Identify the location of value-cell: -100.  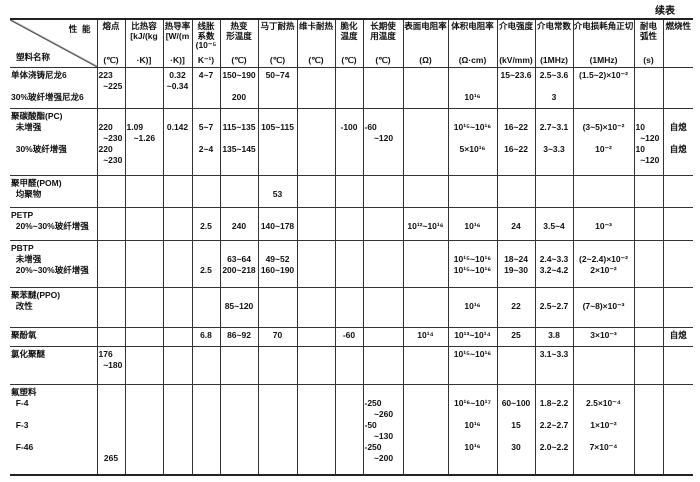
(348, 142).